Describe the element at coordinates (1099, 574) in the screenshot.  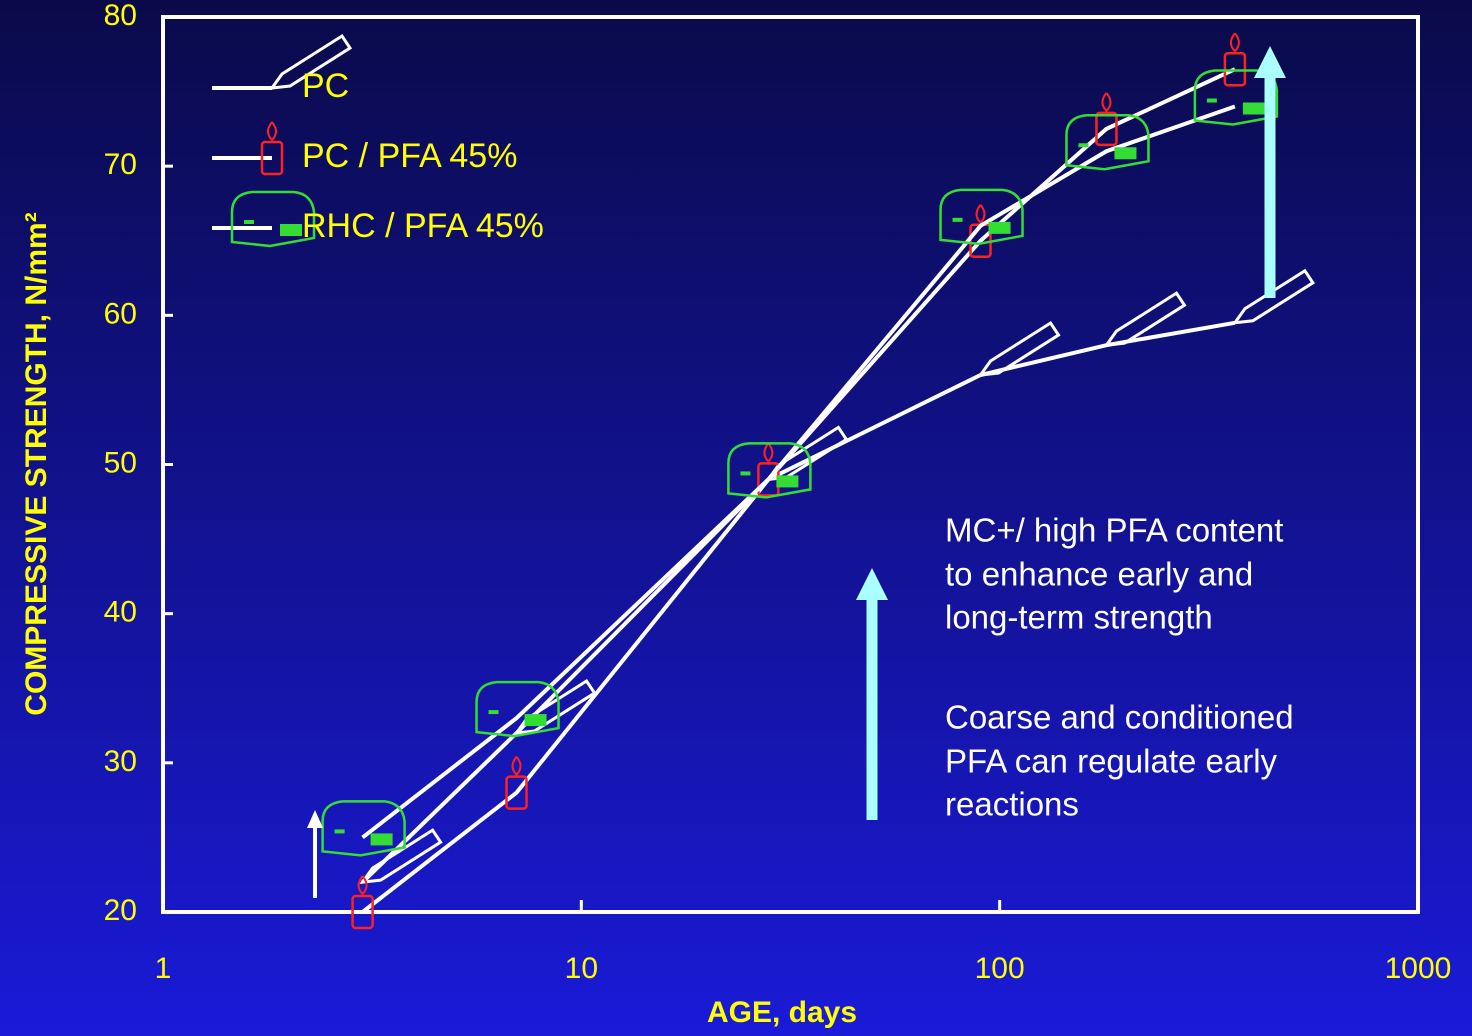
I see `annotation-line: to enhance early and` at that location.